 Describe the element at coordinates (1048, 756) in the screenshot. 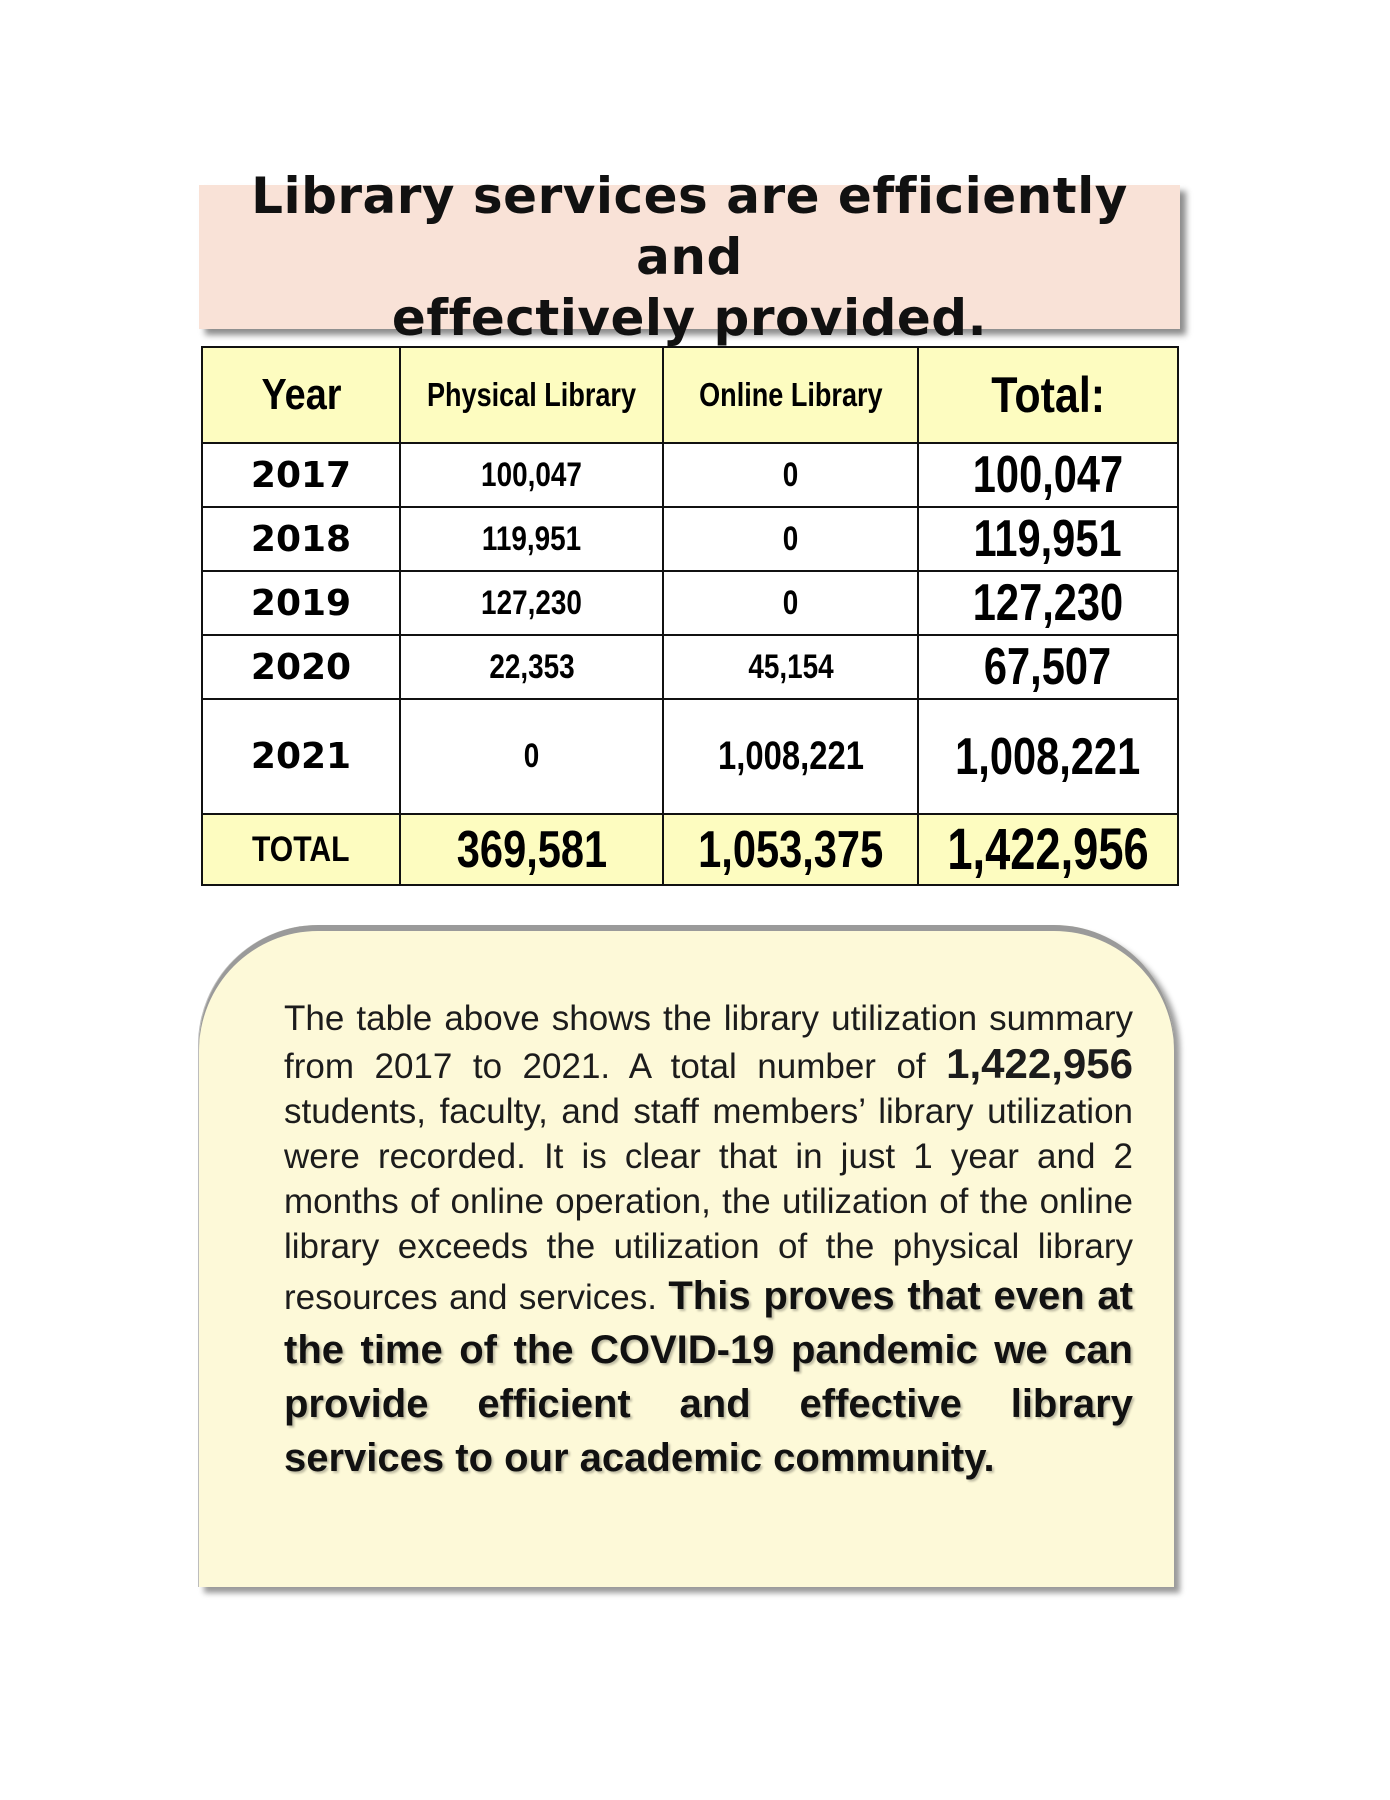

I see `cell-total: 1,008,221` at that location.